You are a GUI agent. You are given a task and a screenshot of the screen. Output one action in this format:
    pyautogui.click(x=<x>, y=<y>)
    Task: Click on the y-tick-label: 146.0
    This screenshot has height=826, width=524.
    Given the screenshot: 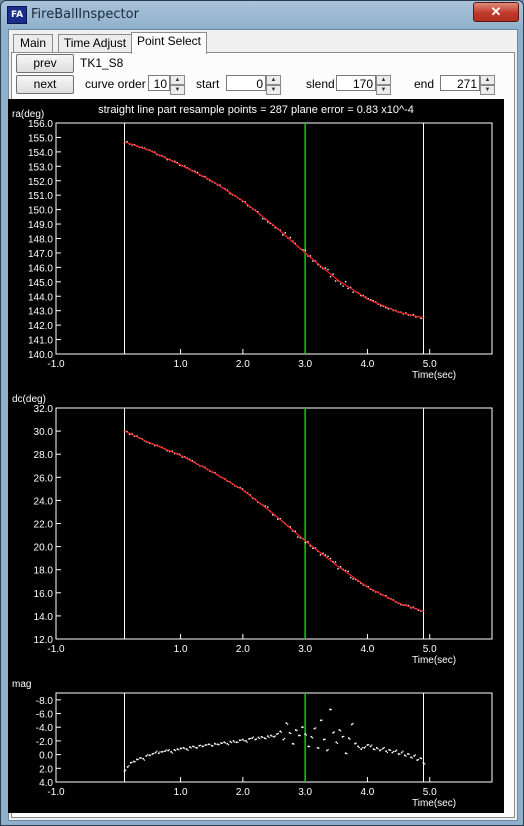 What is the action you would take?
    pyautogui.click(x=40, y=268)
    